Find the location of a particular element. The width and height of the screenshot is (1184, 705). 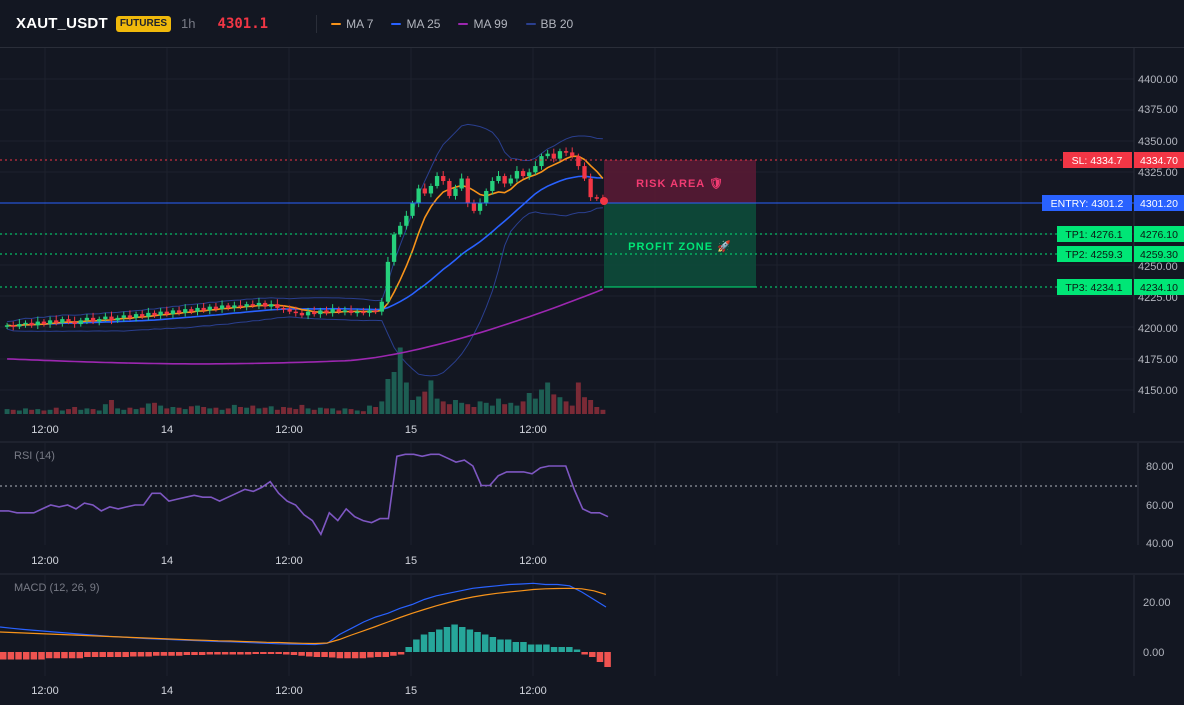

tp3-tag: TP3: 4234.1 4234.10 is located at coordinates (1120, 287).